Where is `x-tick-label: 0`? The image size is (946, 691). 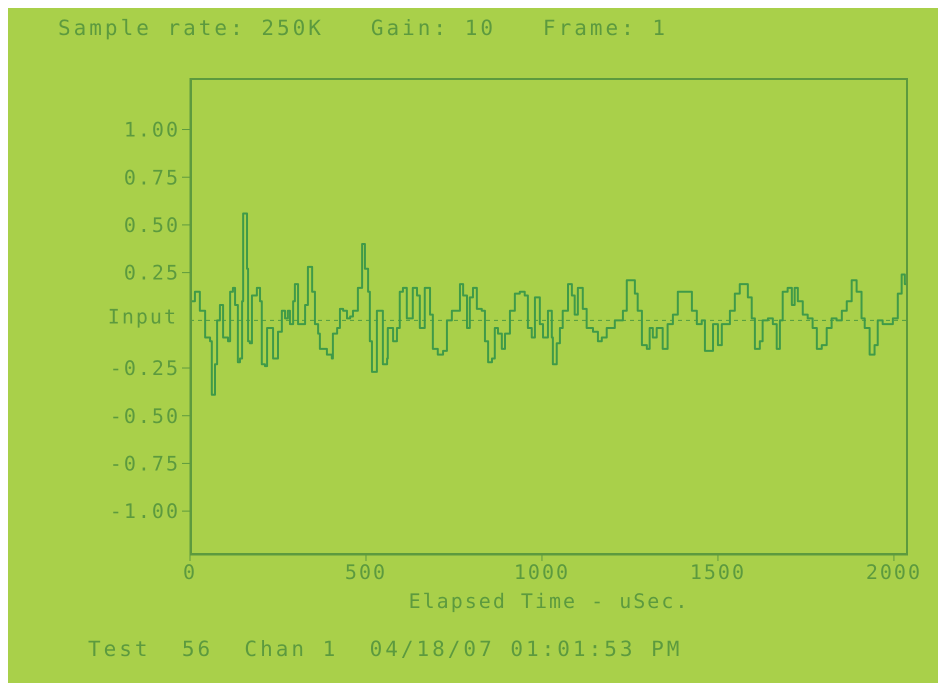 x-tick-label: 0 is located at coordinates (190, 572).